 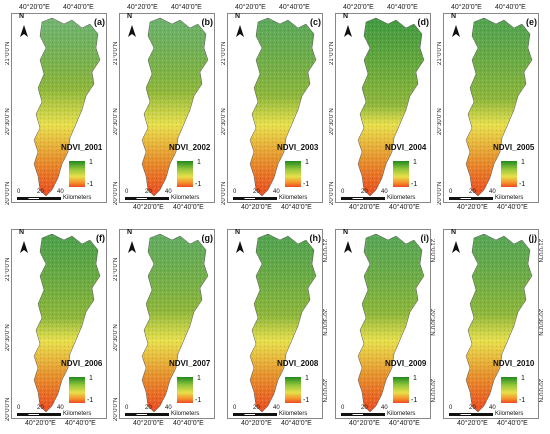 What do you see at coordinates (207, 238) in the screenshot?
I see `panel-letter: (g)` at bounding box center [207, 238].